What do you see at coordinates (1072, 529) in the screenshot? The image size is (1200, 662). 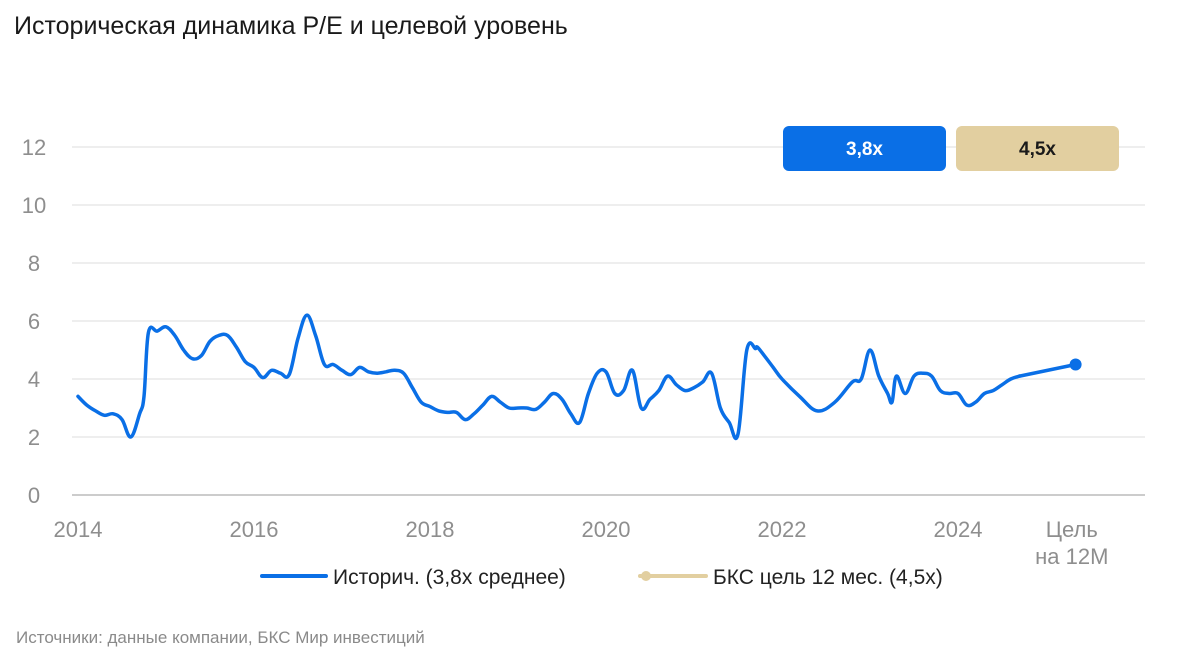 I see `x-tick-label-target: Цель` at bounding box center [1072, 529].